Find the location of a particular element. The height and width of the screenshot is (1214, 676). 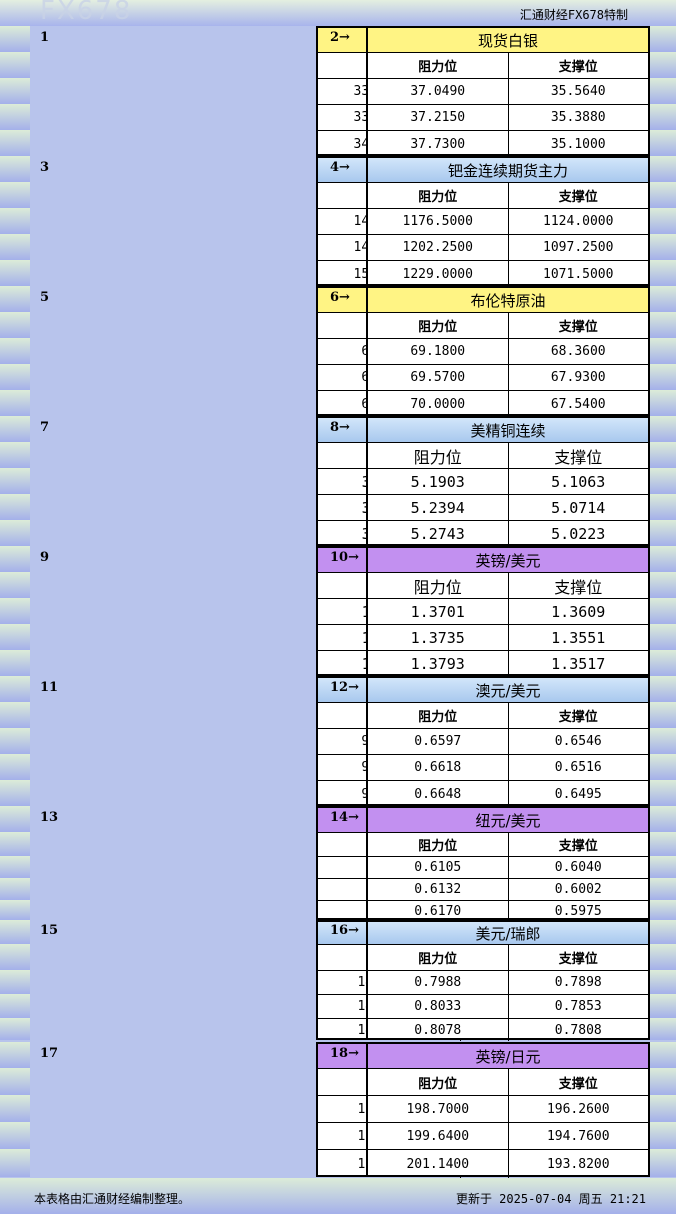

table-row: 5.2743 5.0223 is located at coordinates (508, 534).